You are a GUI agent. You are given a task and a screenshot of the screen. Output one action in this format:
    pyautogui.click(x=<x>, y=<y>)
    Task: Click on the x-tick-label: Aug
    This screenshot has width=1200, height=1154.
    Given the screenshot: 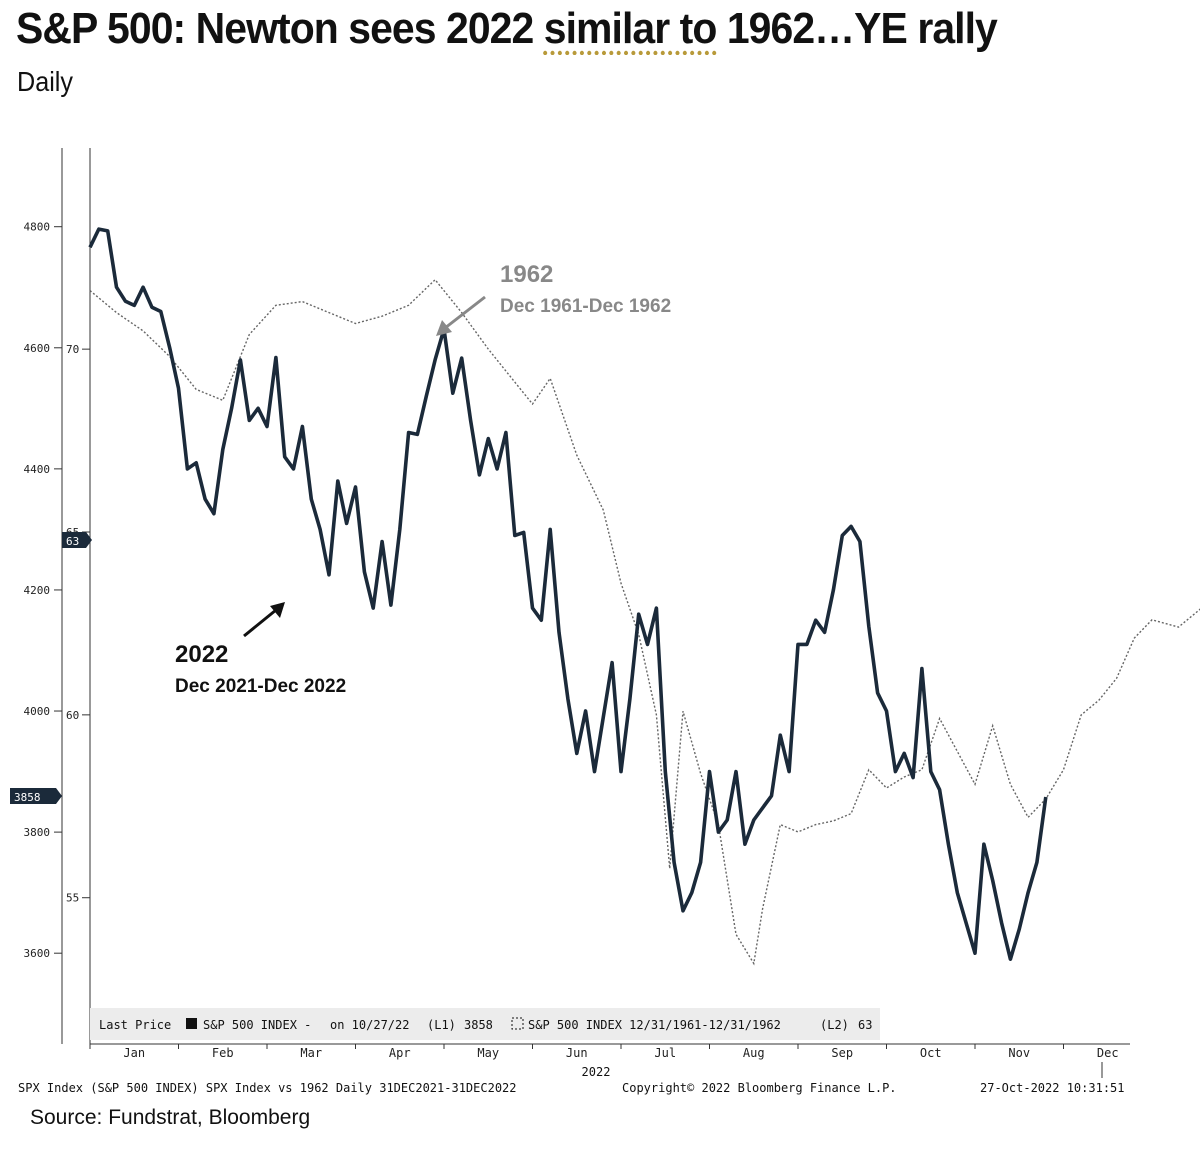 What is the action you would take?
    pyautogui.click(x=754, y=1053)
    